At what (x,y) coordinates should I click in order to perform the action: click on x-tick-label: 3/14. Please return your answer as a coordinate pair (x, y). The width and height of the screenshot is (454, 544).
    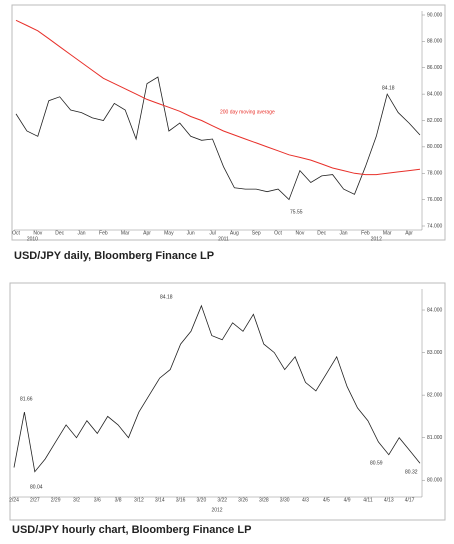
    Looking at the image, I should click on (160, 500).